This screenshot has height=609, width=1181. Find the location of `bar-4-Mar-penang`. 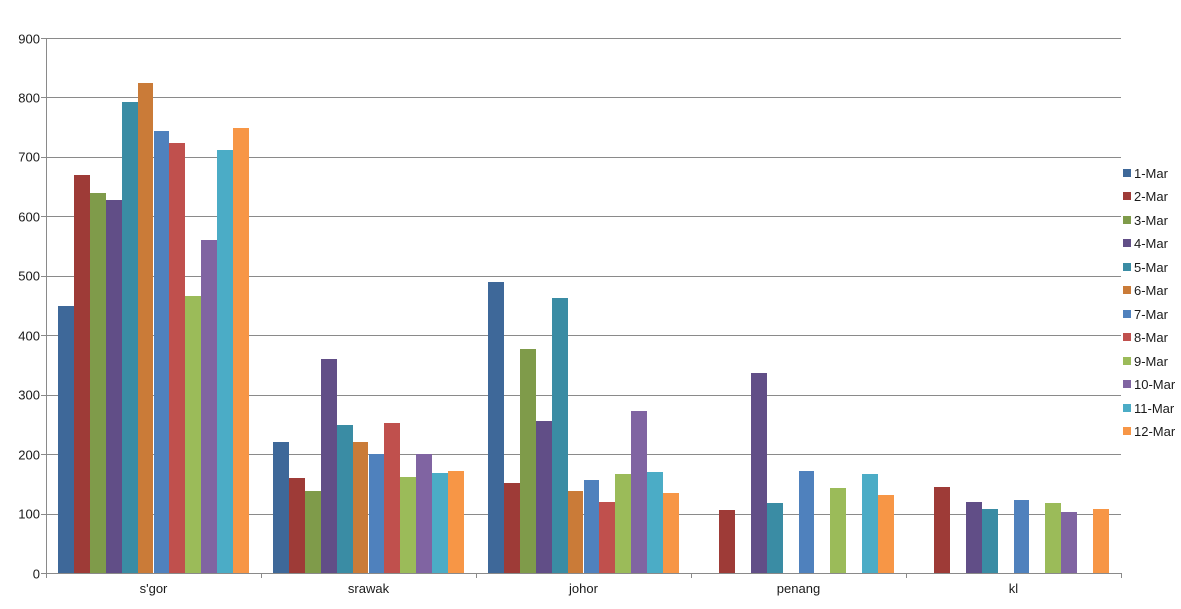

bar-4-Mar-penang is located at coordinates (758, 473).